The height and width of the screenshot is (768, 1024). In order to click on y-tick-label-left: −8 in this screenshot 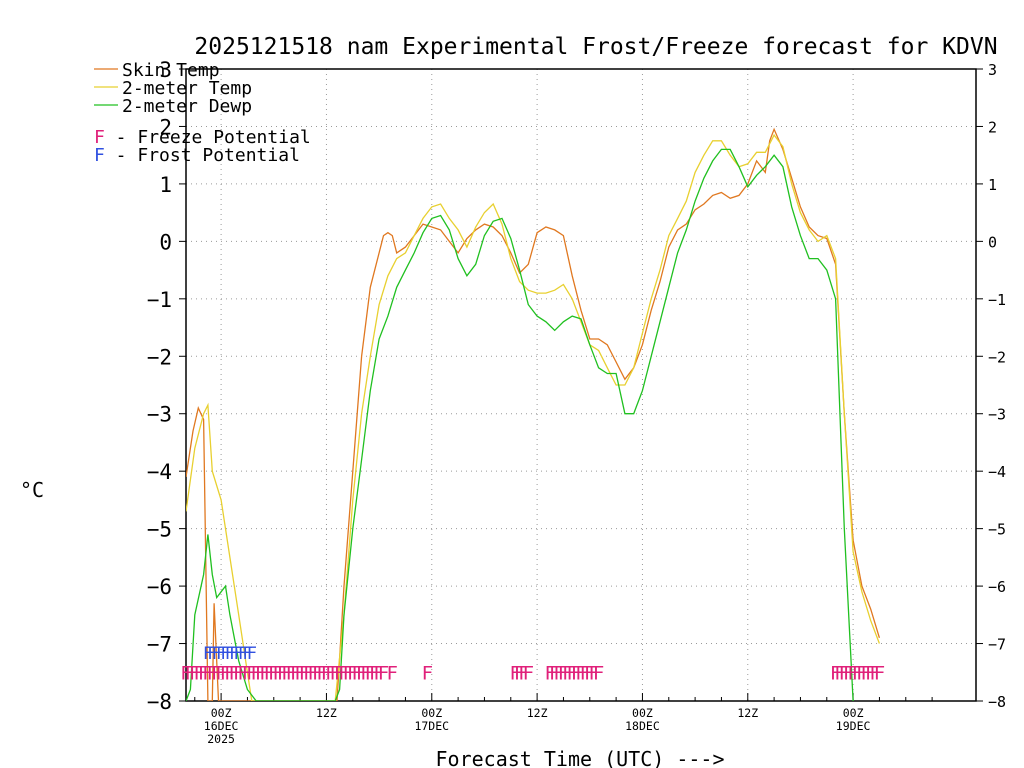, I will do `click(159, 702)`.